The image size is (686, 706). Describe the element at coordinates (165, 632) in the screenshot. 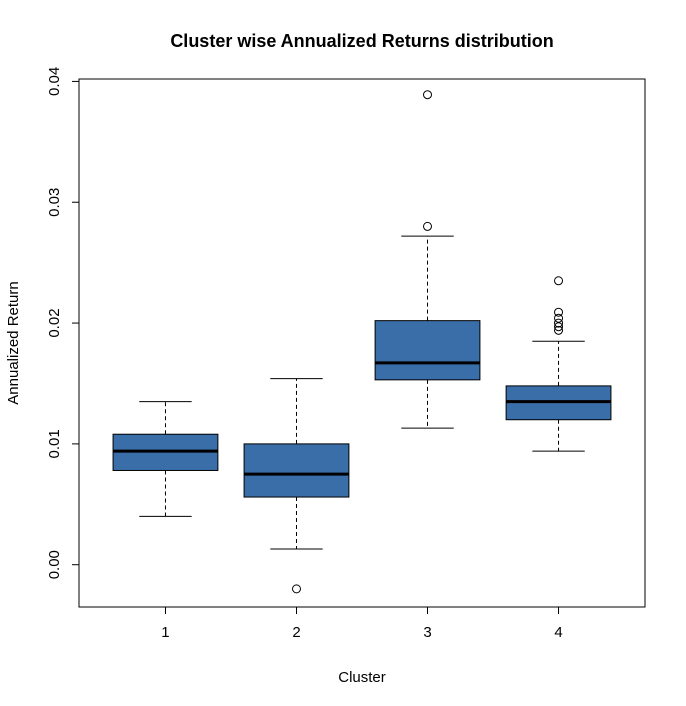

I see `x-tick-label: 1` at that location.